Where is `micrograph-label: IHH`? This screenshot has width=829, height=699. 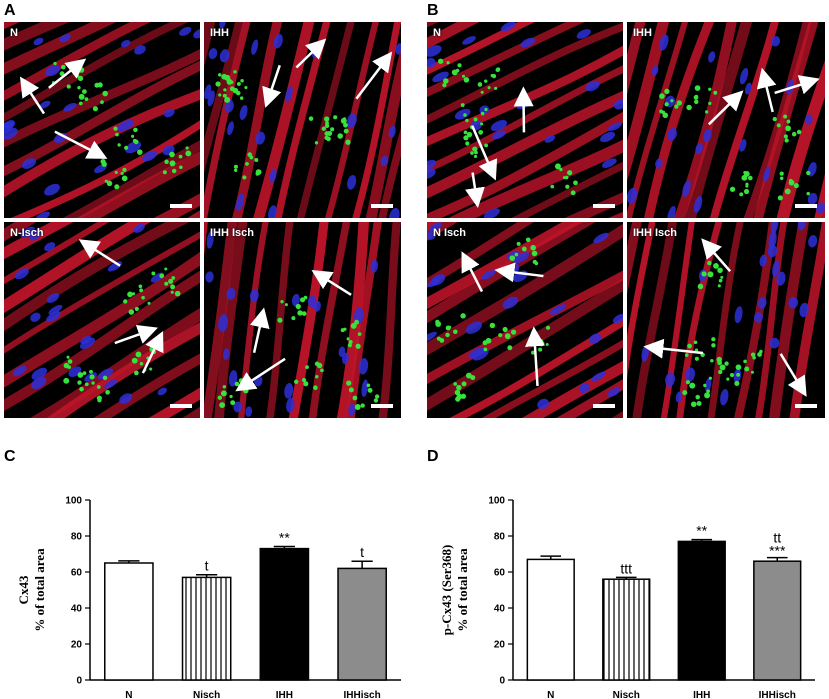 micrograph-label: IHH is located at coordinates (642, 33).